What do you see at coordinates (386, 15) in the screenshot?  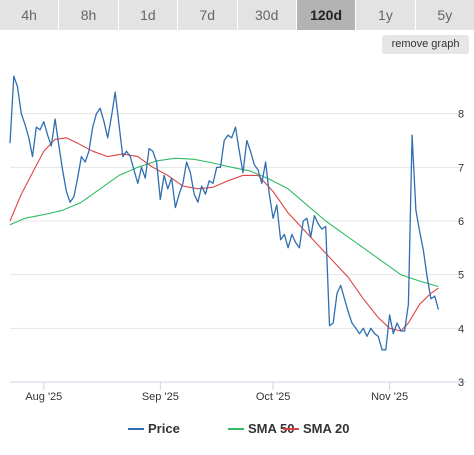 I see `tab-1y: 1y` at bounding box center [386, 15].